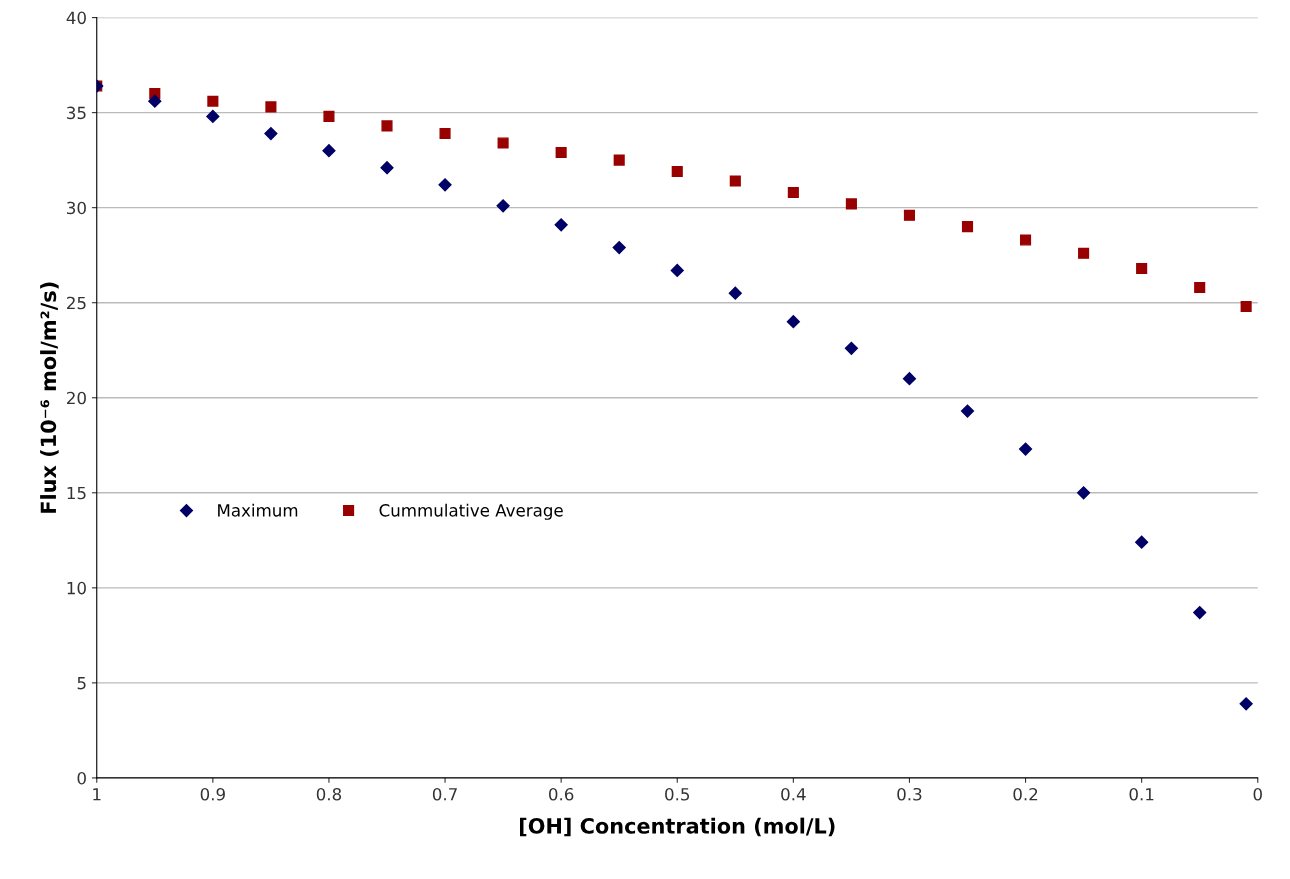 This screenshot has height=879, width=1290. I want to click on y-tick-label: 0, so click(81, 778).